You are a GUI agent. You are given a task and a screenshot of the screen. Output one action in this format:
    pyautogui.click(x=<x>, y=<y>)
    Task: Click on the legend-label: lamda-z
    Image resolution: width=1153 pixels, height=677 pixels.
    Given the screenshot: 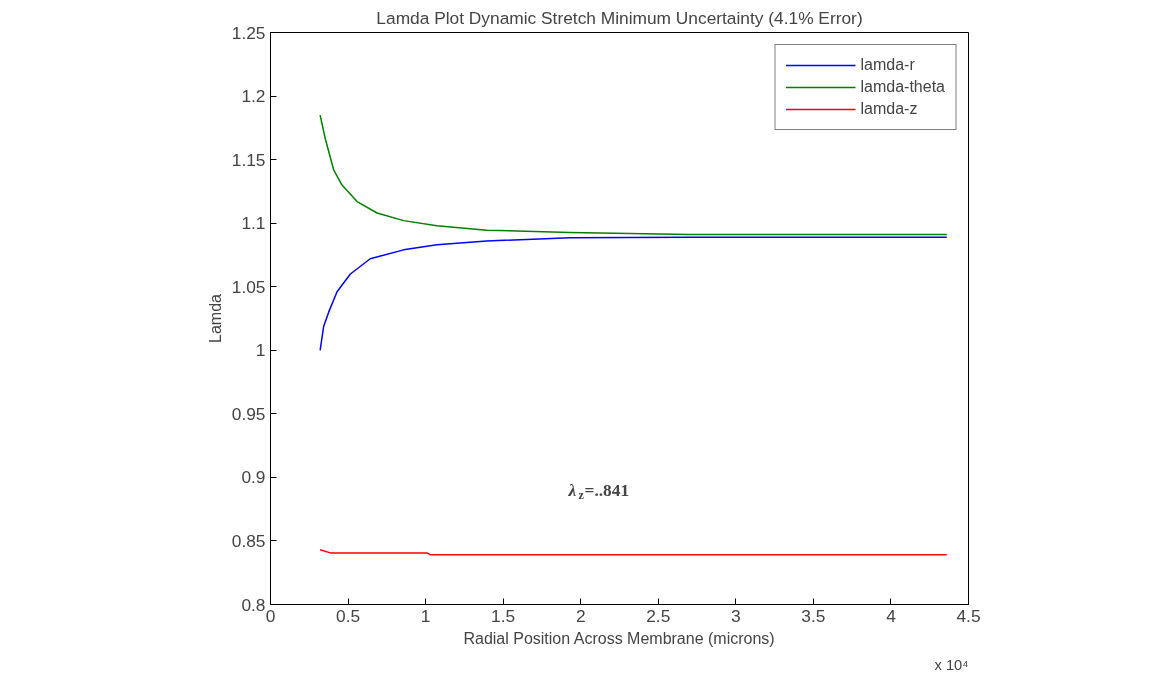 What is the action you would take?
    pyautogui.click(x=889, y=109)
    